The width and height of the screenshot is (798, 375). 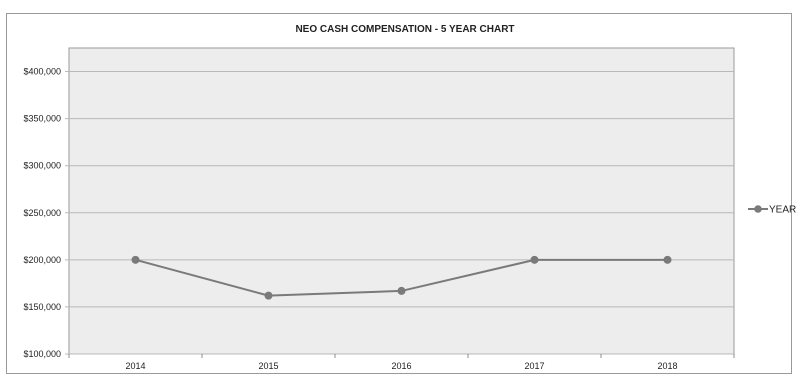 What do you see at coordinates (42, 307) in the screenshot?
I see `y-tick-label: $150,000` at bounding box center [42, 307].